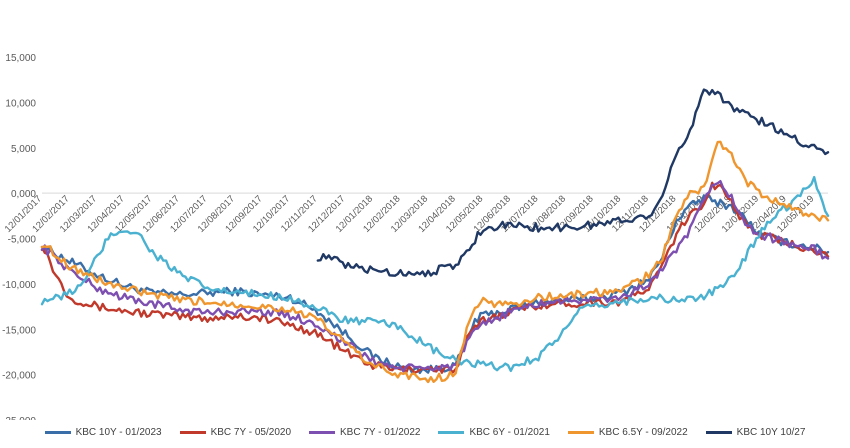  What do you see at coordinates (23, 149) in the screenshot?
I see `y-tick-label: 5,000` at bounding box center [23, 149].